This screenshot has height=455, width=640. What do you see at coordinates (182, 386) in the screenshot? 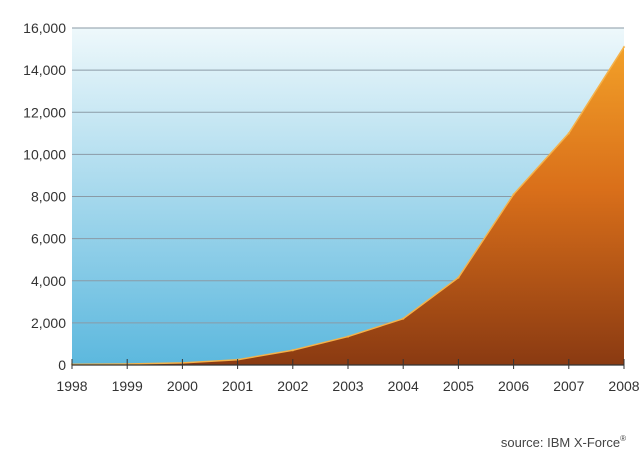
I see `x-tick-label: 2000` at bounding box center [182, 386].